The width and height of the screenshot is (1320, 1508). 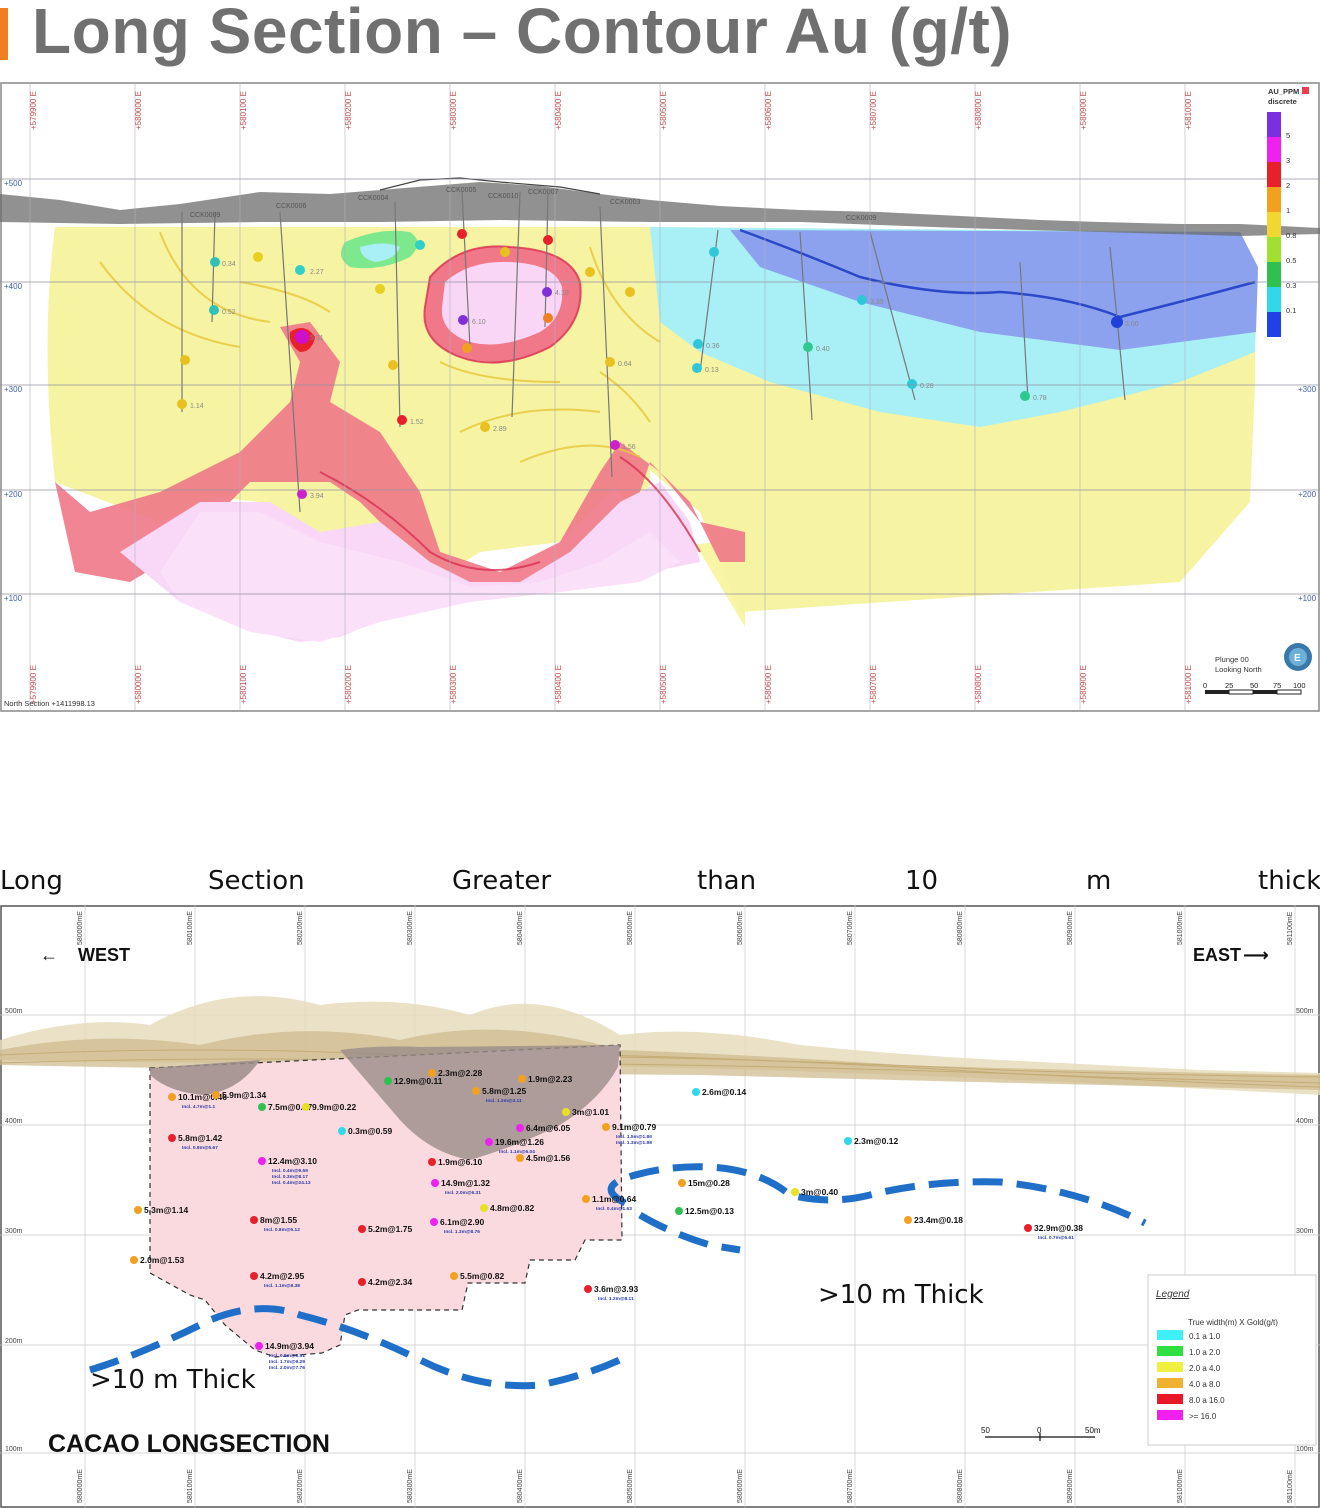 What do you see at coordinates (1297, 658) in the screenshot?
I see `svg-text: E` at bounding box center [1297, 658].